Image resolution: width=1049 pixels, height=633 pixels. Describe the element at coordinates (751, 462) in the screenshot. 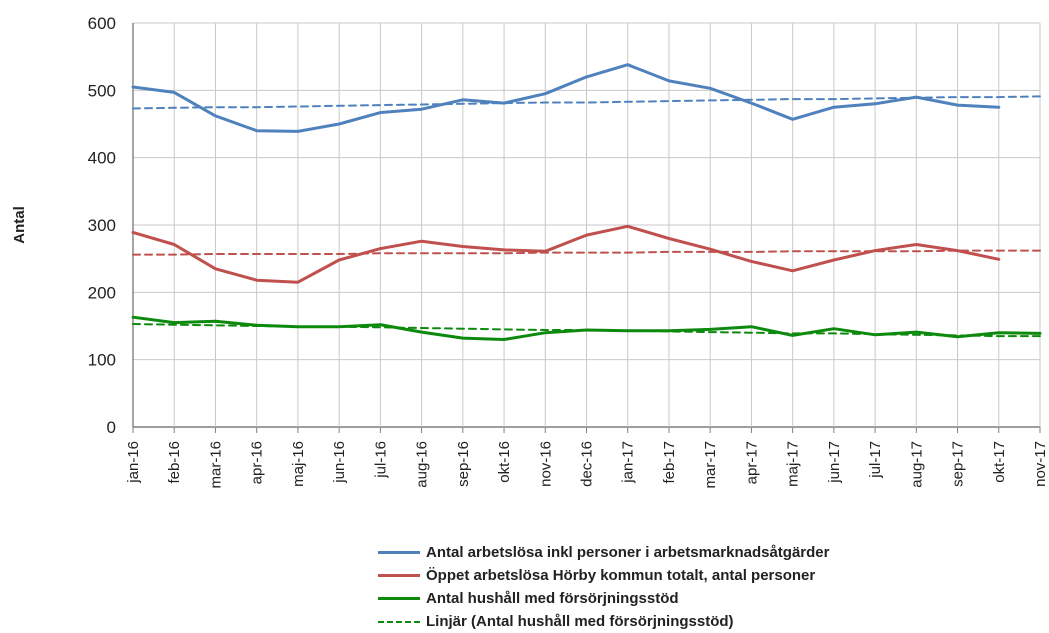

I see `x-tick-label: apr-17` at that location.